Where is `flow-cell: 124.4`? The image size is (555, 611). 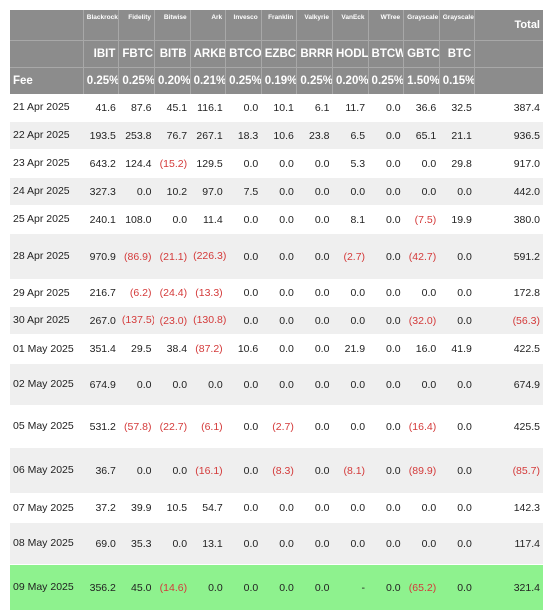 flow-cell: 124.4 is located at coordinates (136, 163).